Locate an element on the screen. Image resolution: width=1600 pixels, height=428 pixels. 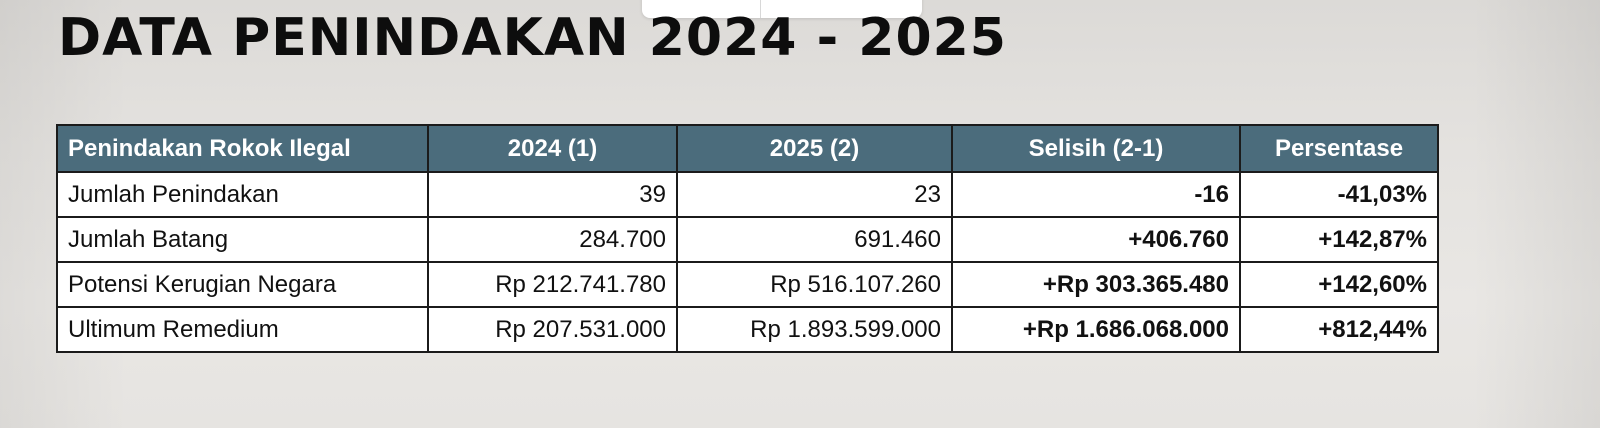
value-2025: 23 is located at coordinates (814, 194).